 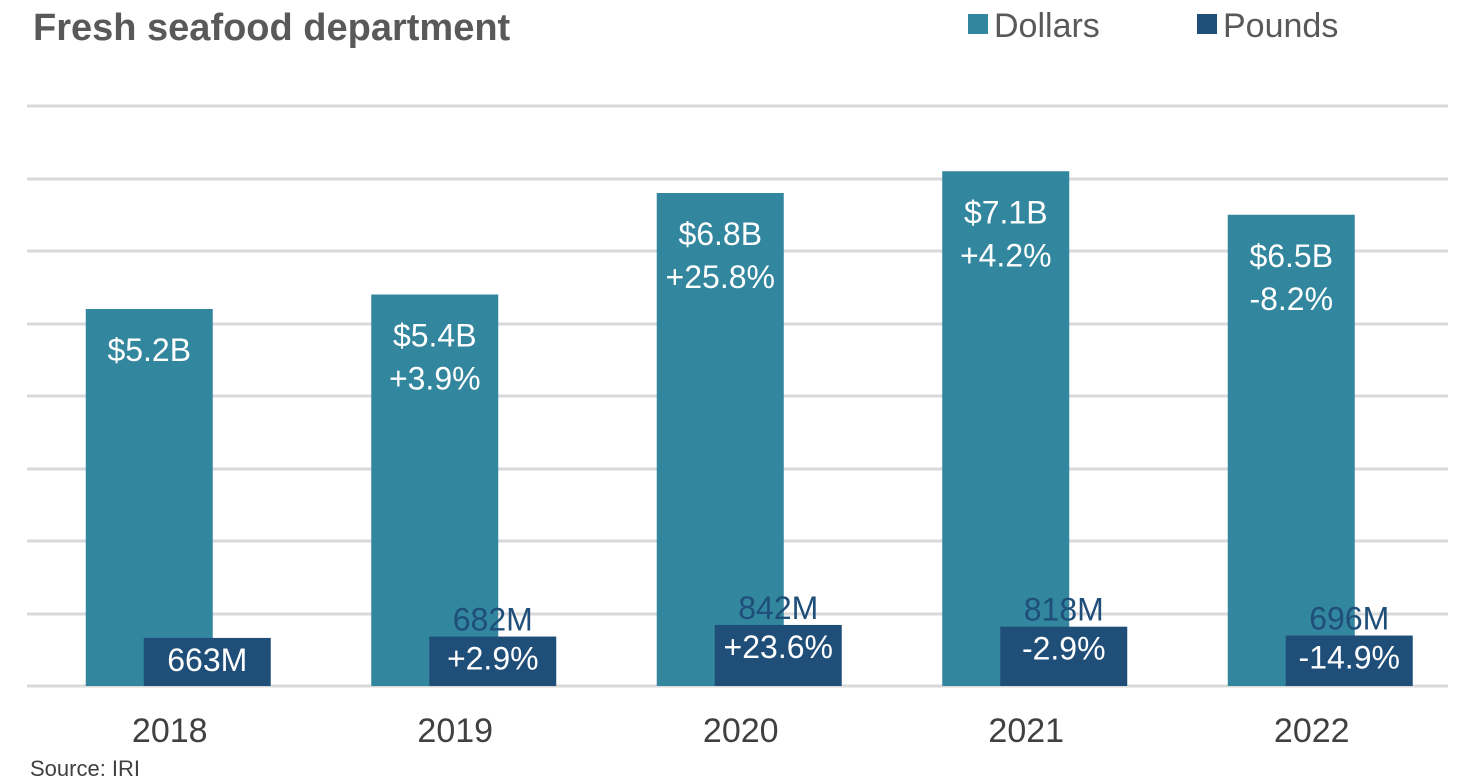 What do you see at coordinates (1064, 649) in the screenshot?
I see `pounds-change-label: -2.9%` at bounding box center [1064, 649].